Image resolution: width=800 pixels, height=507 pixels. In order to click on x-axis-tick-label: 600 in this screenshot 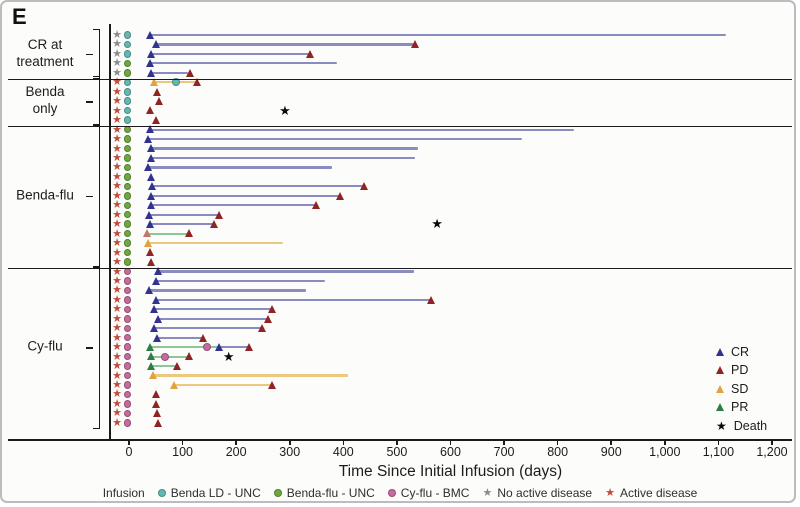, I will do `click(450, 452)`.